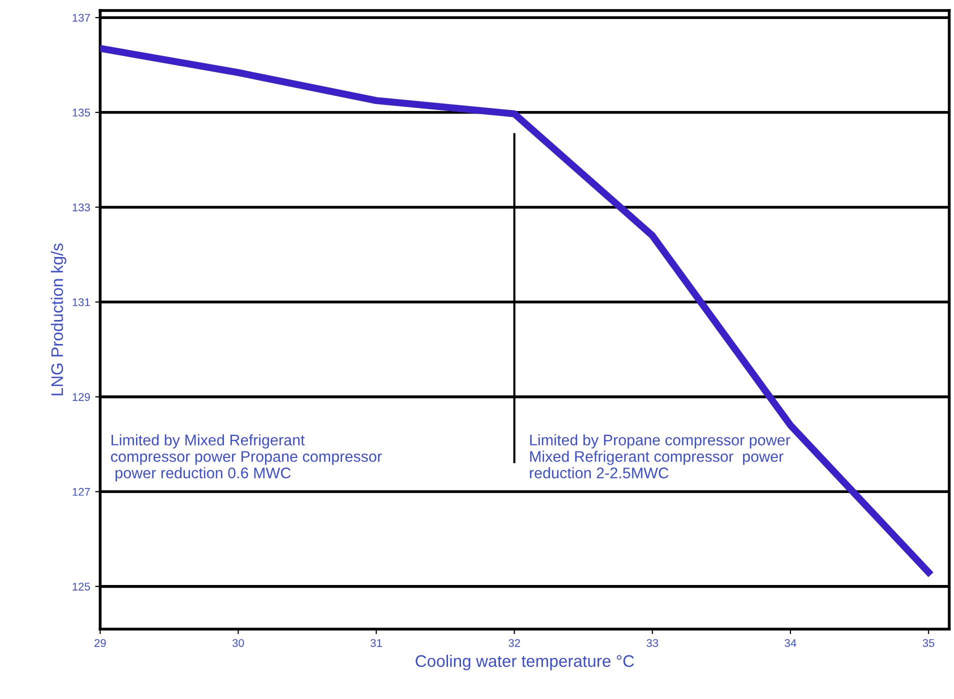  Describe the element at coordinates (652, 643) in the screenshot. I see `x-tick-label: 33` at that location.